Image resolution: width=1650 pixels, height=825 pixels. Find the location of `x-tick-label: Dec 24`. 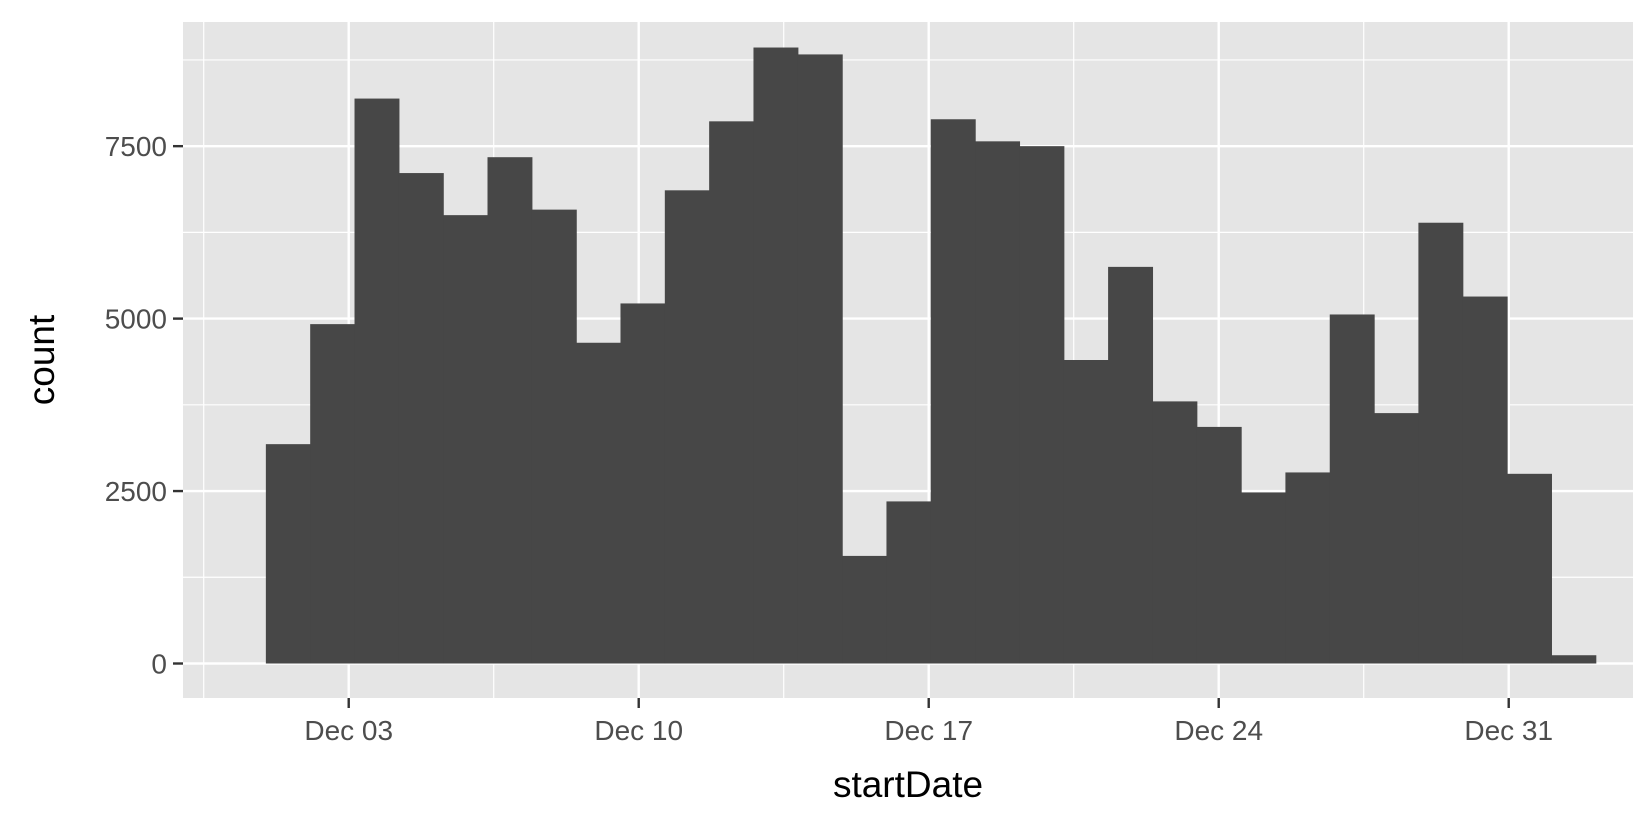

x-tick-label: Dec 24 is located at coordinates (1218, 730).